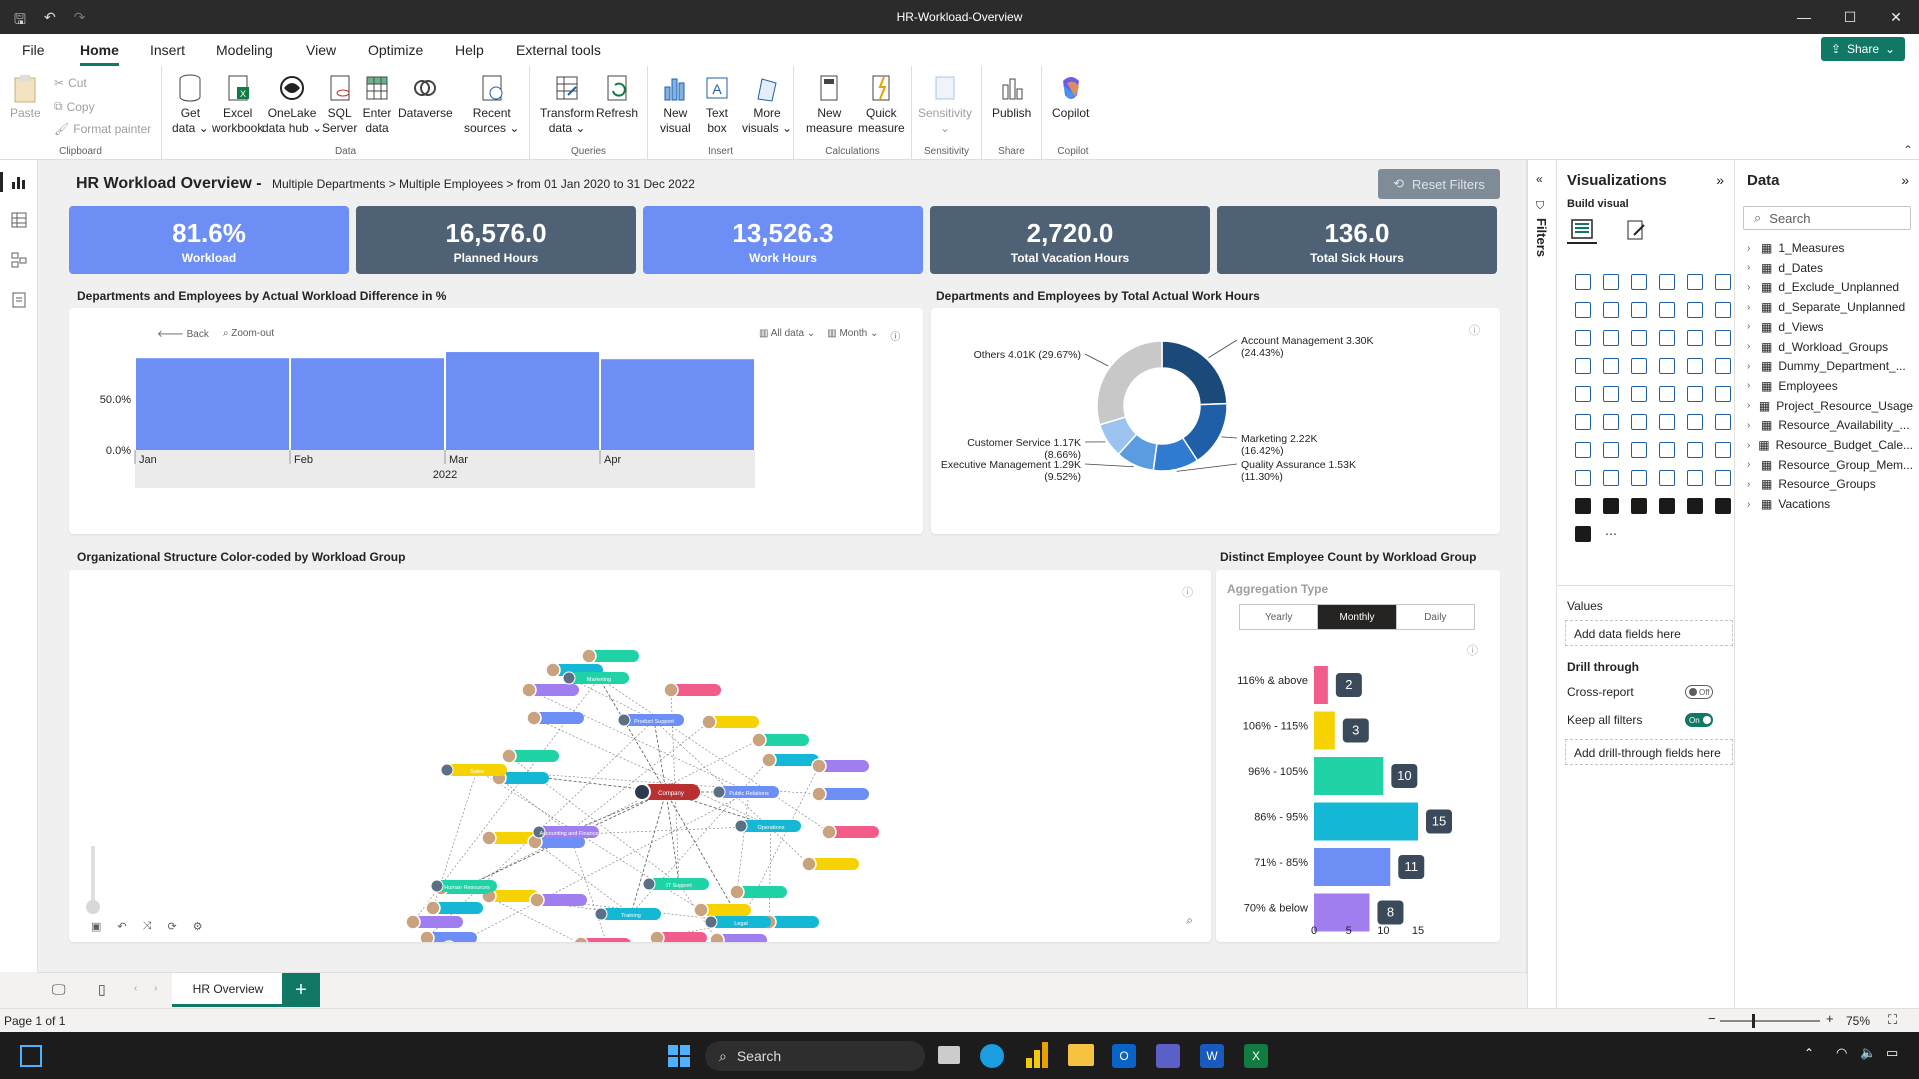 This screenshot has height=1079, width=1919. Describe the element at coordinates (1830, 386) in the screenshot. I see `data-table-item: › ▦ Employees` at that location.